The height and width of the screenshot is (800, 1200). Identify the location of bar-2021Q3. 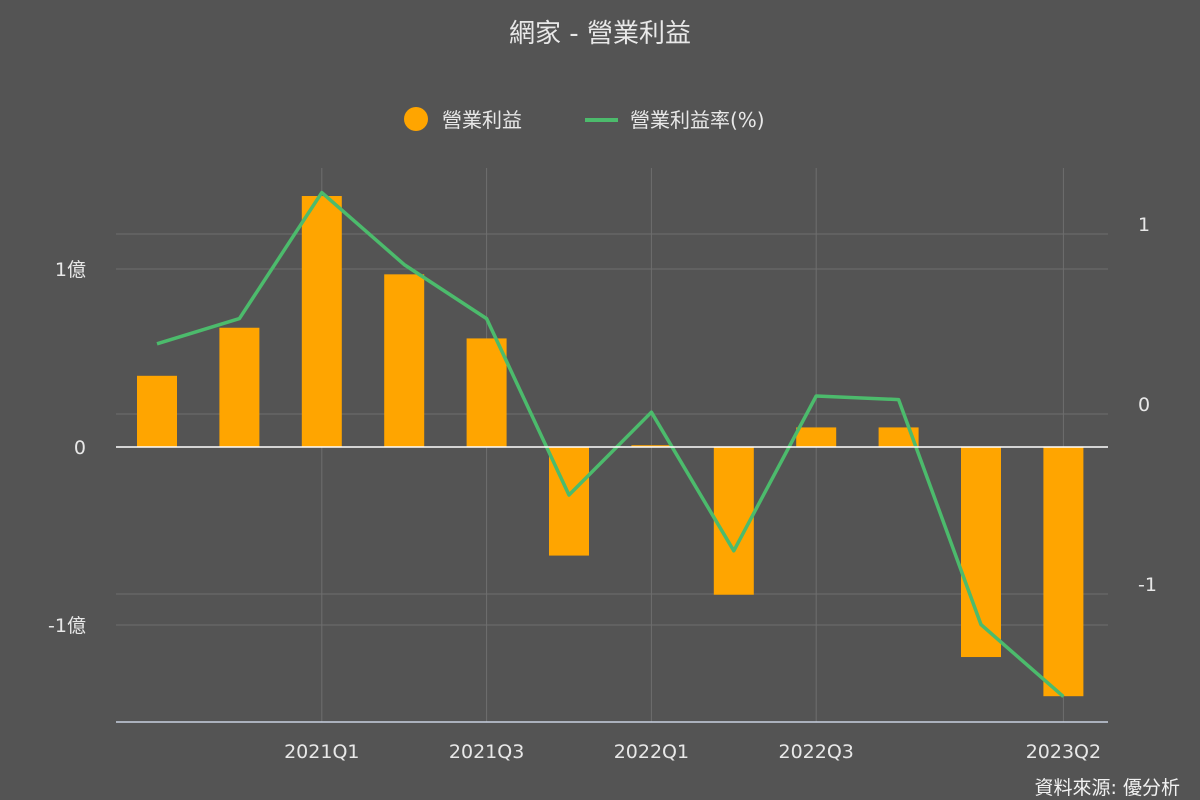
(486, 392).